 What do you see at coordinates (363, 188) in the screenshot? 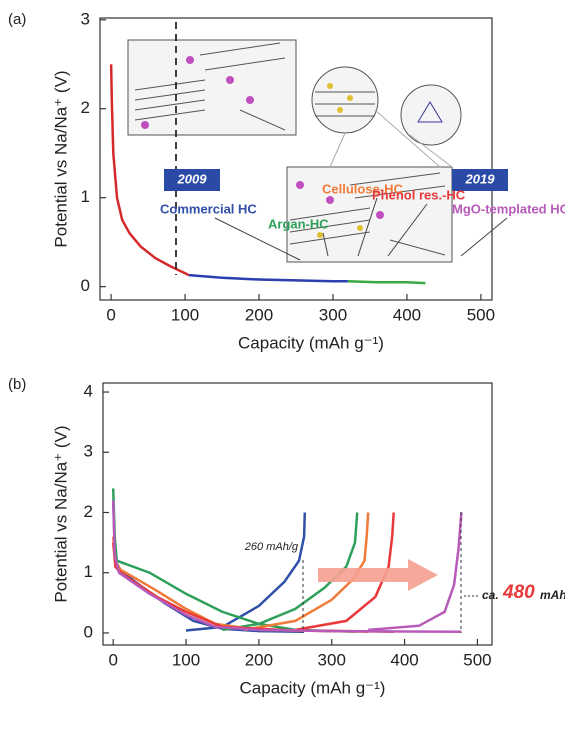
I see `series-label: Cellulose-HC` at bounding box center [363, 188].